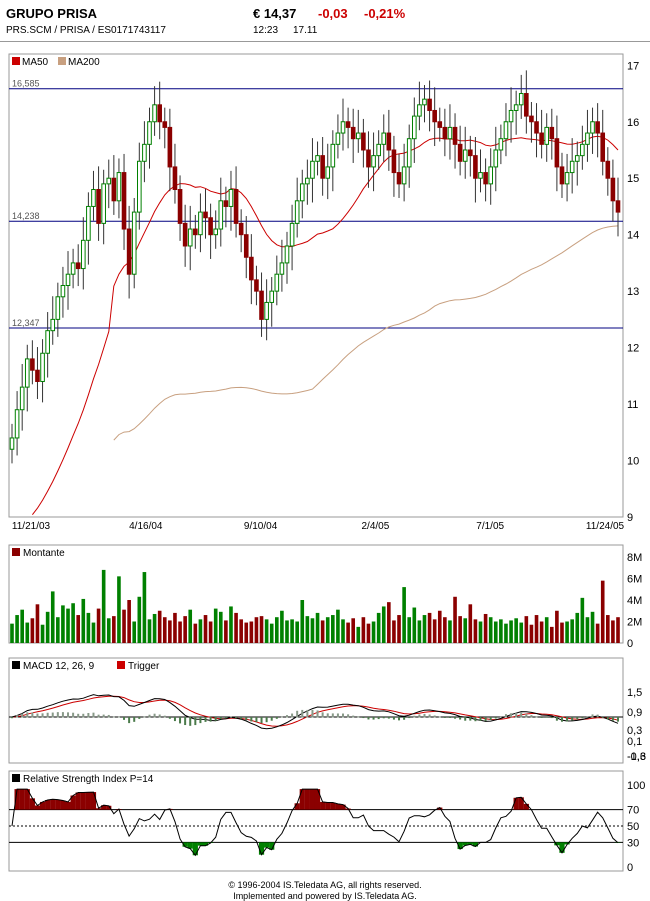  Describe the element at coordinates (16, 778) in the screenshot. I see `legend-rsi-swatch` at that location.